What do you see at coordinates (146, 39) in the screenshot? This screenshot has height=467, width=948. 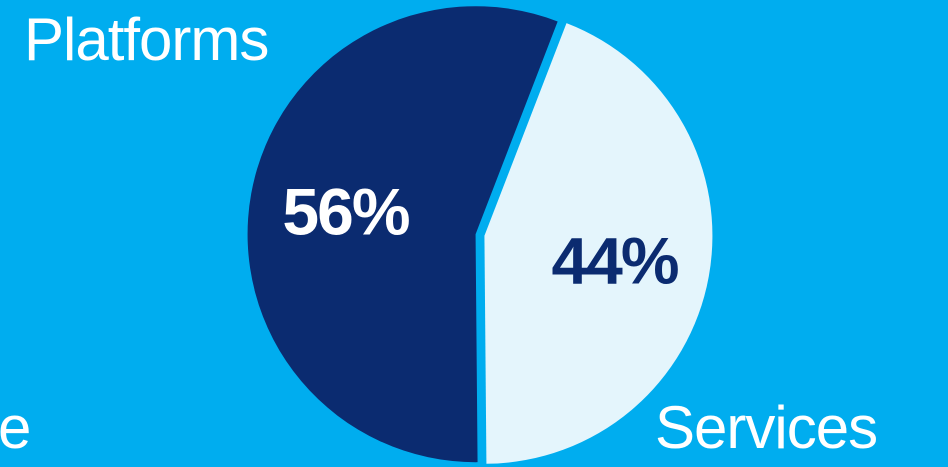 I see `slice-label-platforms: Platforms` at bounding box center [146, 39].